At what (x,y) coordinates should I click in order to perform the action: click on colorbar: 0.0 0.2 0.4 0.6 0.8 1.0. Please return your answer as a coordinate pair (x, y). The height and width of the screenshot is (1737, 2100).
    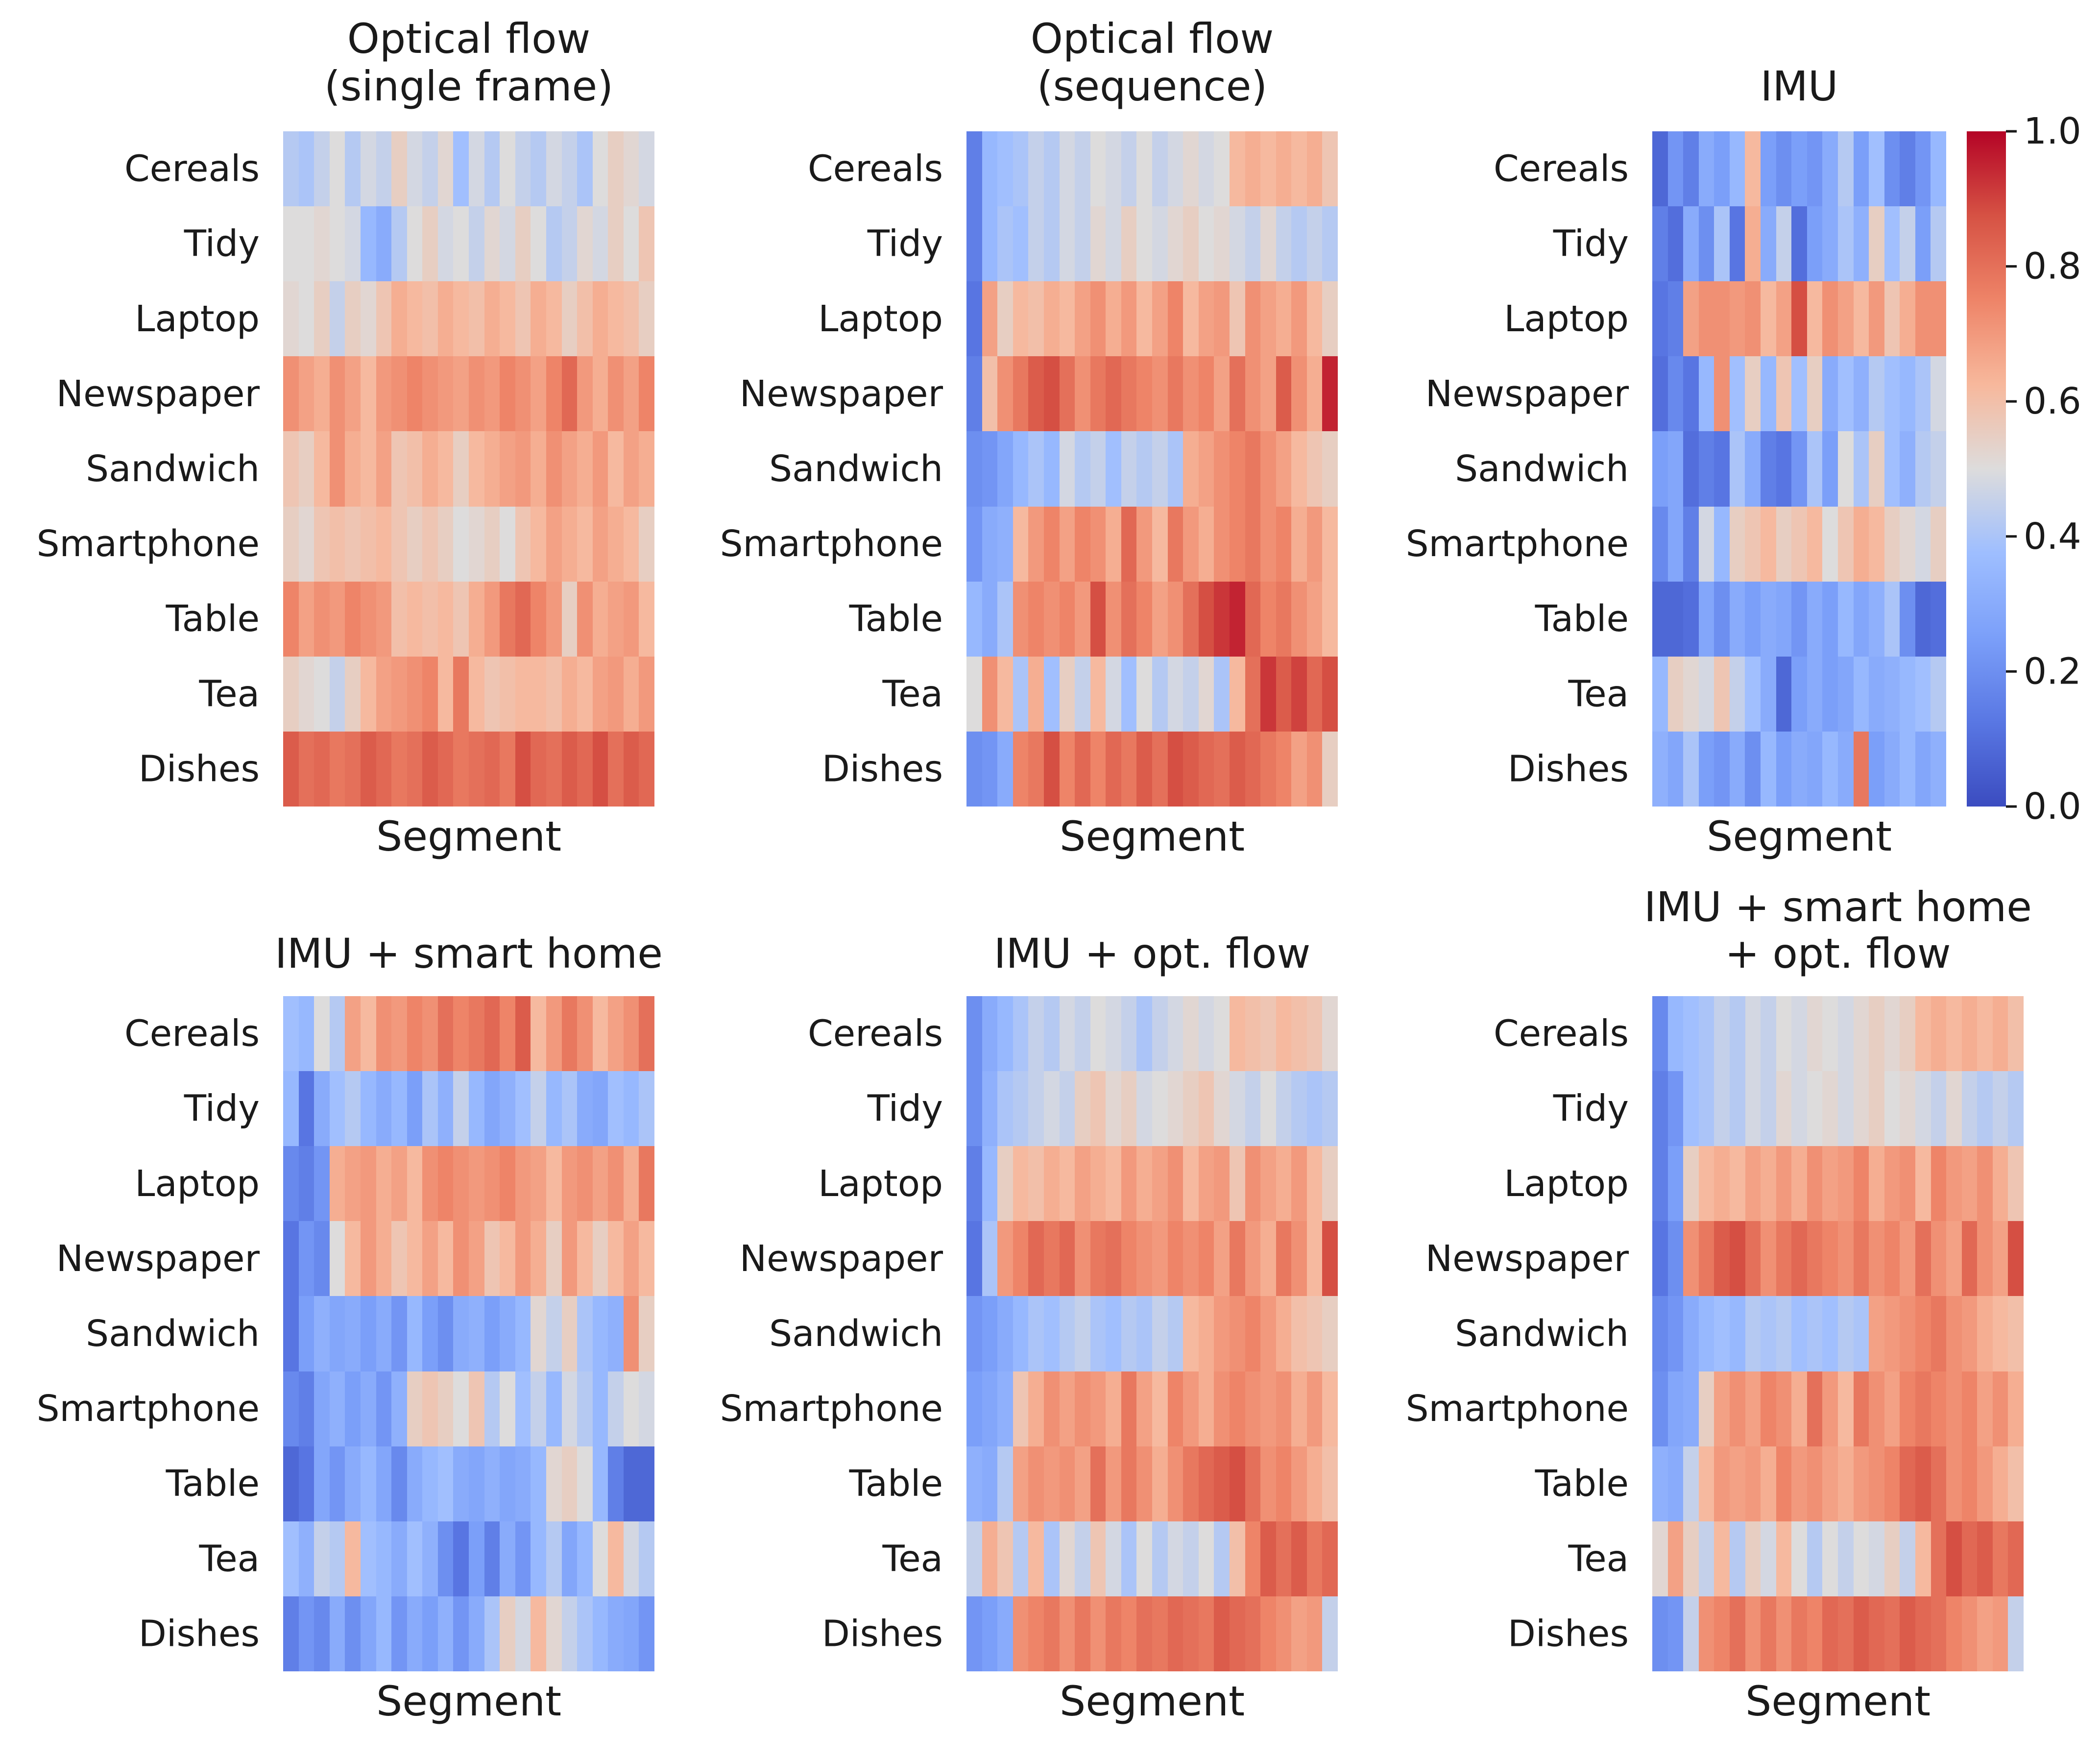
    Looking at the image, I should click on (2024, 469).